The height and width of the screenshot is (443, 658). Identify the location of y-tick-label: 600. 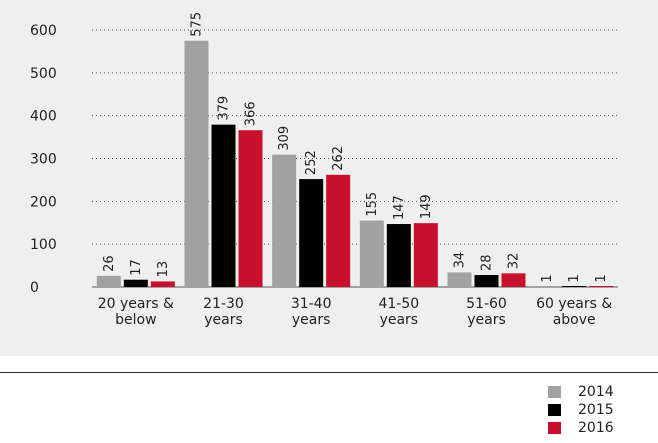
(43, 31).